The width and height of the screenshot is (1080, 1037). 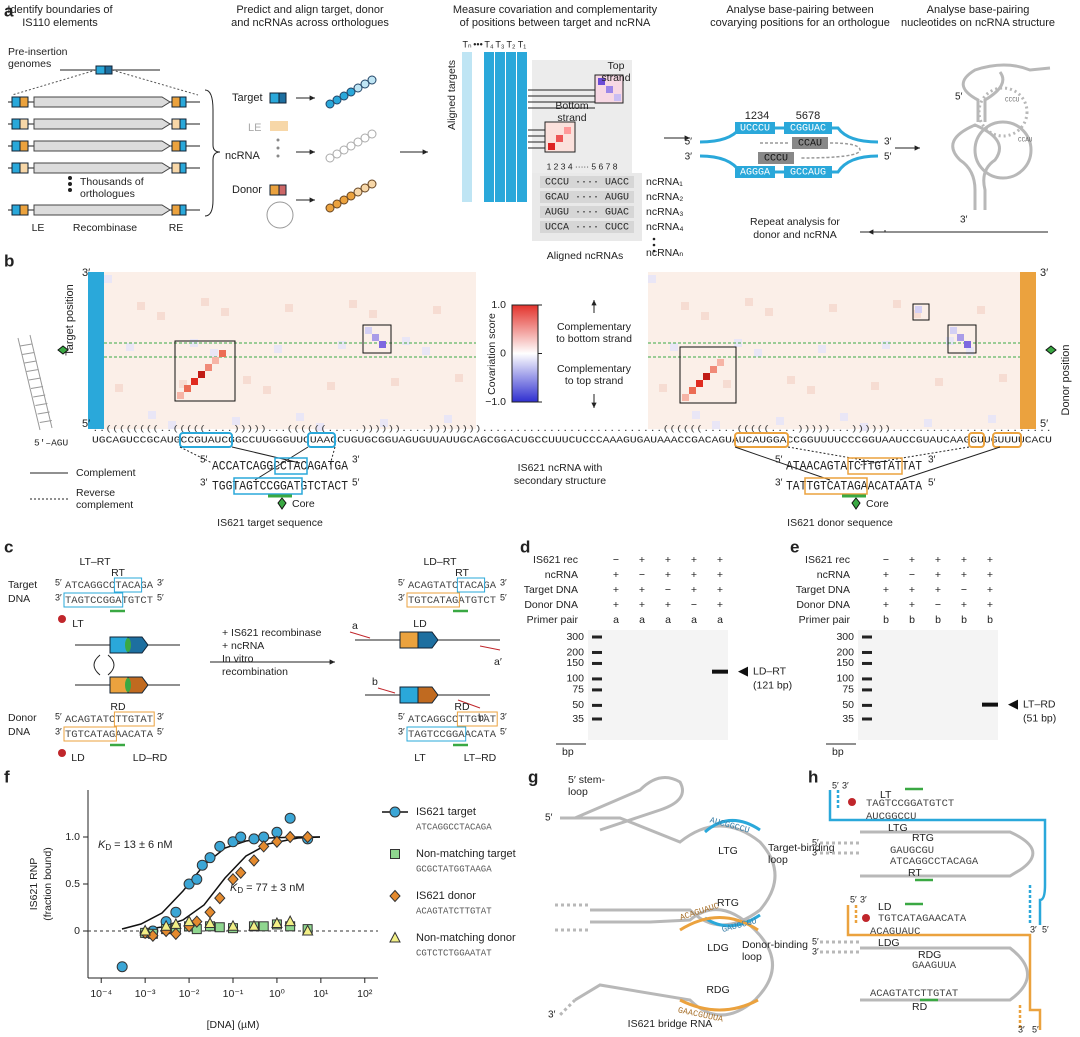 What do you see at coordinates (452, 735) in the screenshot?
I see `label: TAGTCCGGAACATA` at bounding box center [452, 735].